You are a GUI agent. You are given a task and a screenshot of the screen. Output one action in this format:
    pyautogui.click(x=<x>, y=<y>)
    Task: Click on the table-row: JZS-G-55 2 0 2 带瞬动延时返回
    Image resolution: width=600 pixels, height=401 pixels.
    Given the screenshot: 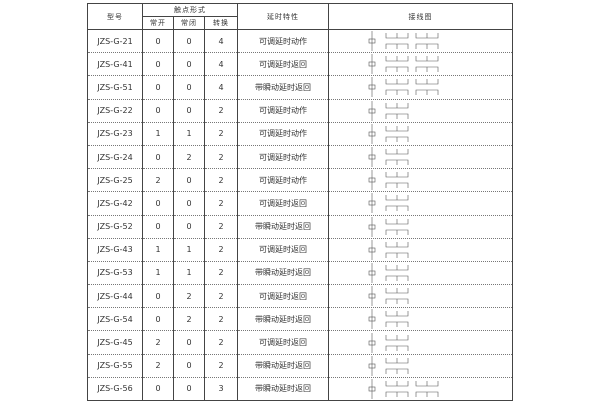 What is the action you would take?
    pyautogui.click(x=300, y=366)
    